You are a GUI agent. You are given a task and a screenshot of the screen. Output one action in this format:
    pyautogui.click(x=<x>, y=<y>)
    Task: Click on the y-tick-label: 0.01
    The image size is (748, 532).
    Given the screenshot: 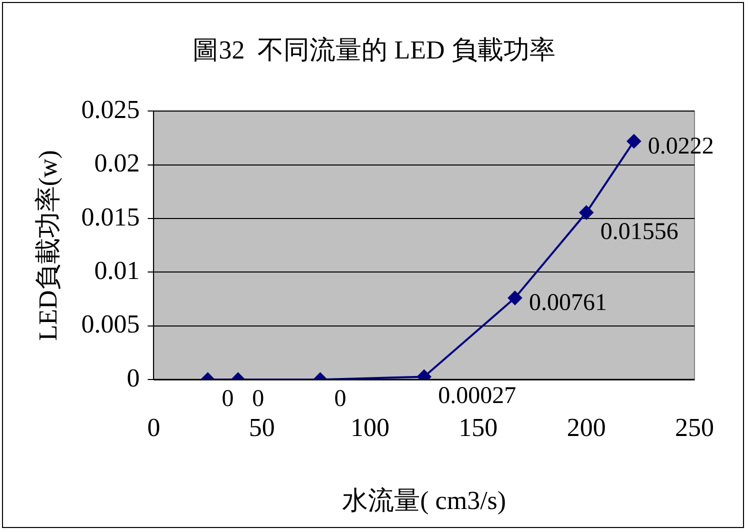 What is the action you would take?
    pyautogui.click(x=117, y=271)
    